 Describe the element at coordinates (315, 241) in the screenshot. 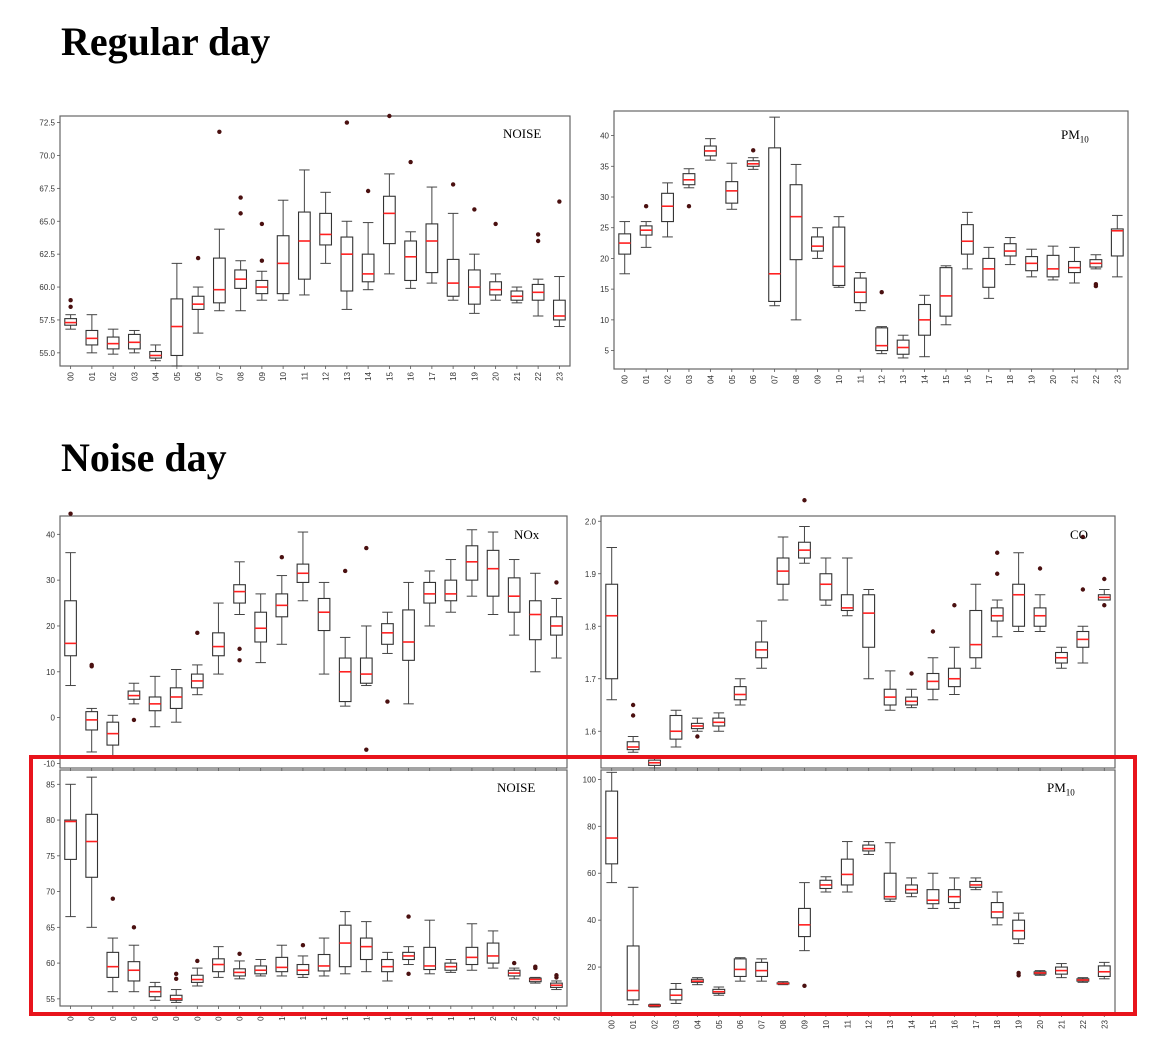

I see `regular-noise-frame` at that location.